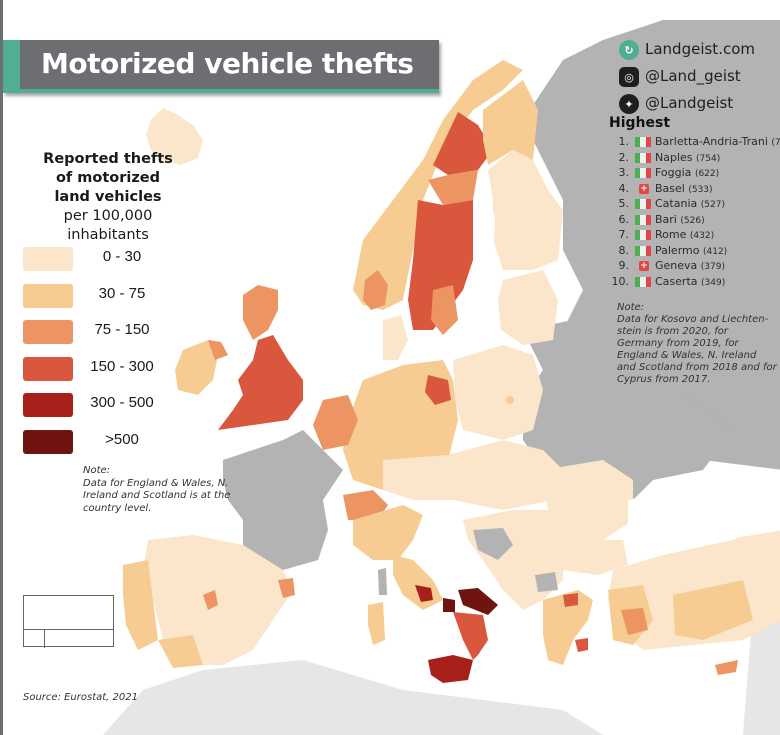  I want to click on legend-title-line: Reported thefts, so click(108, 159).